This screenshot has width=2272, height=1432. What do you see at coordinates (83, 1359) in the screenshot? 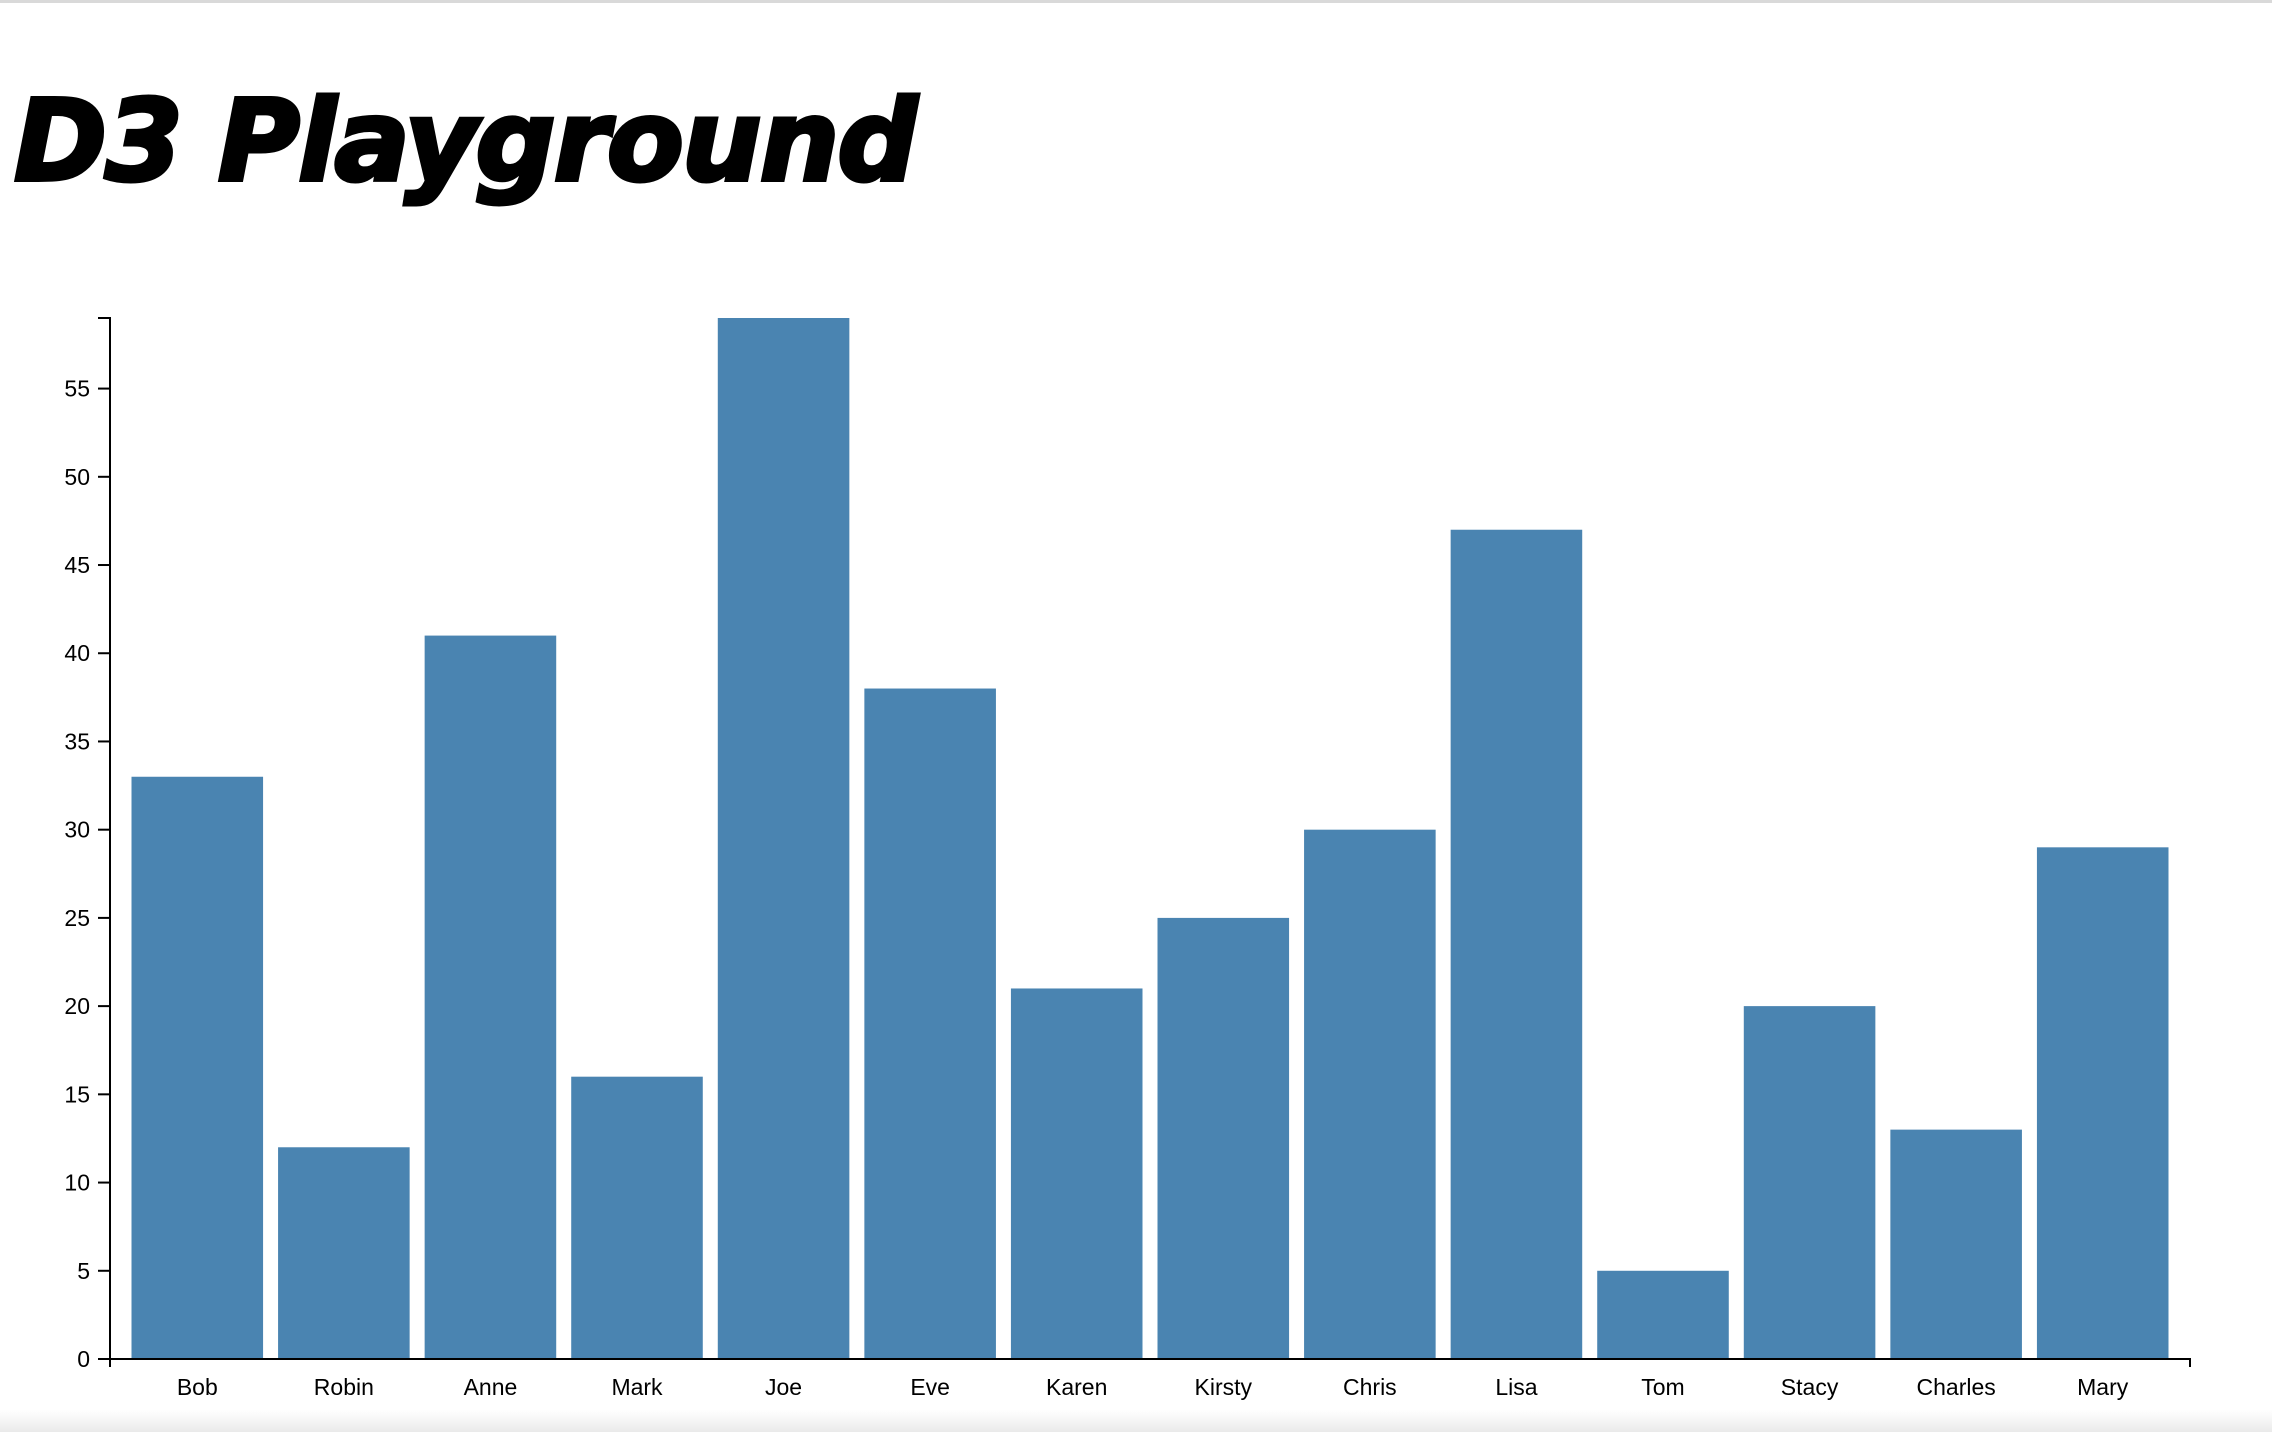
I see `y-tick-label: 0` at bounding box center [83, 1359].